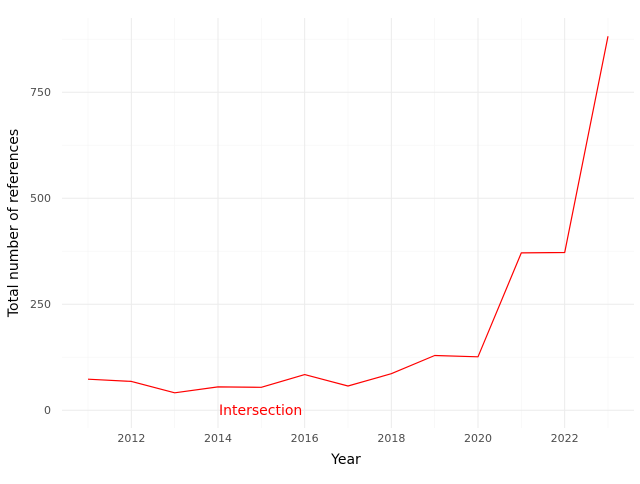  What do you see at coordinates (218, 438) in the screenshot?
I see `x-tick-label: 2014` at bounding box center [218, 438].